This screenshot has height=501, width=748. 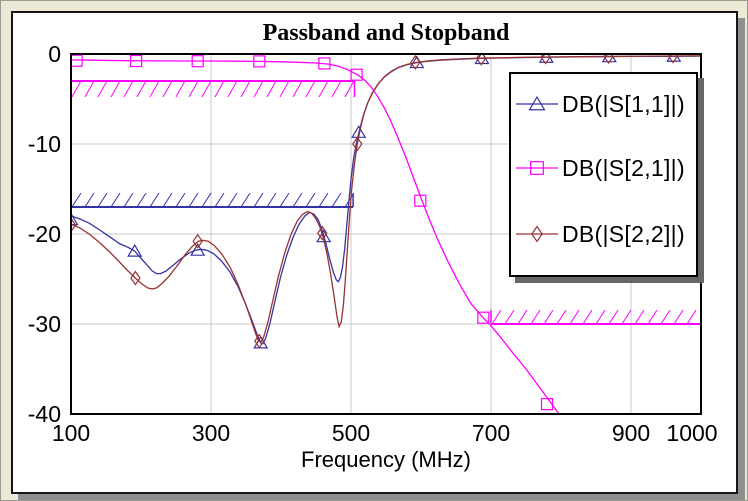 I want to click on legend-item-s21: DB(|S[2,1]|), so click(x=600, y=168).